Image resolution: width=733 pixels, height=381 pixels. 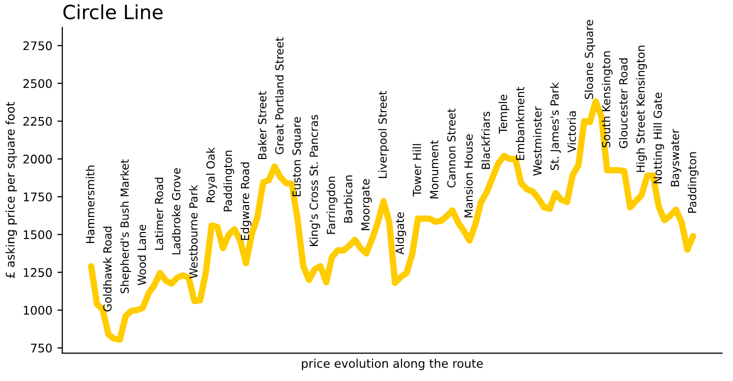 I want to click on y-axis-title: £ asking price per square foot, so click(x=11, y=190).